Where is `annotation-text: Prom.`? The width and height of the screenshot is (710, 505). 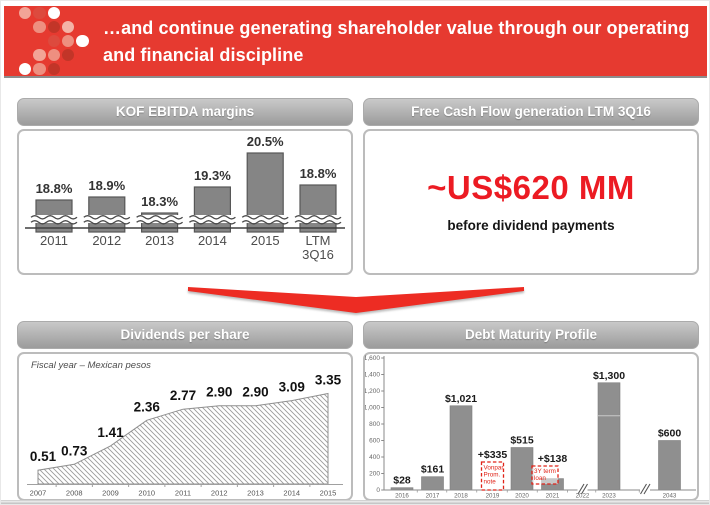
annotation-text: Prom. is located at coordinates (492, 475).